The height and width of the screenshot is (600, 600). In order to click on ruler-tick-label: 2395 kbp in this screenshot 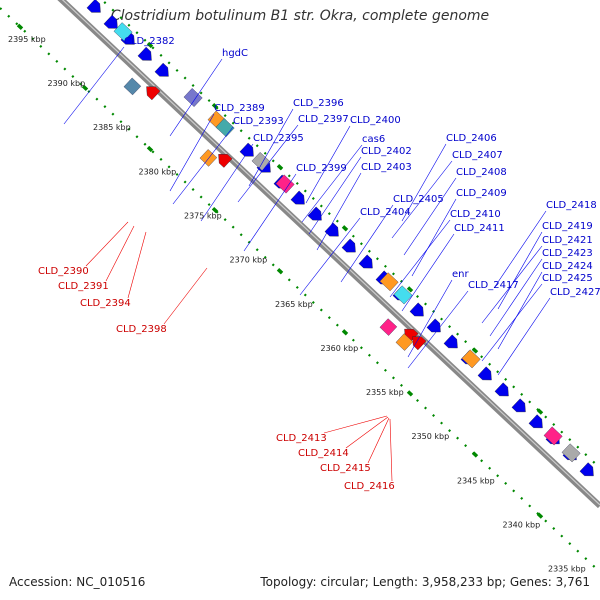, I will do `click(27, 39)`.